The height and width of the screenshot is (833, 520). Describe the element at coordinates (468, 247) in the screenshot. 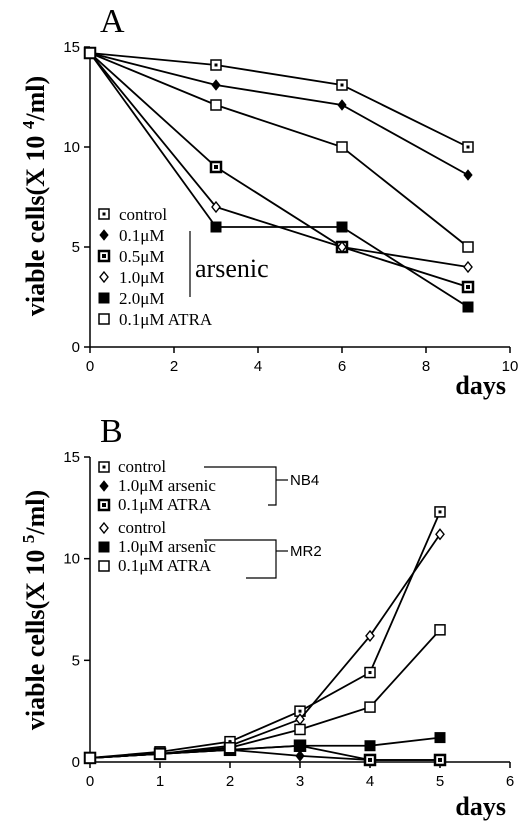

I see `panel-a-series-5-point-3-shape` at that location.